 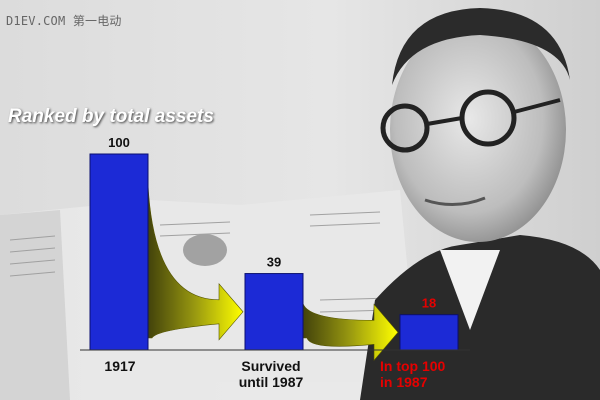 I want to click on category-label-line: until 1987, so click(x=271, y=382).